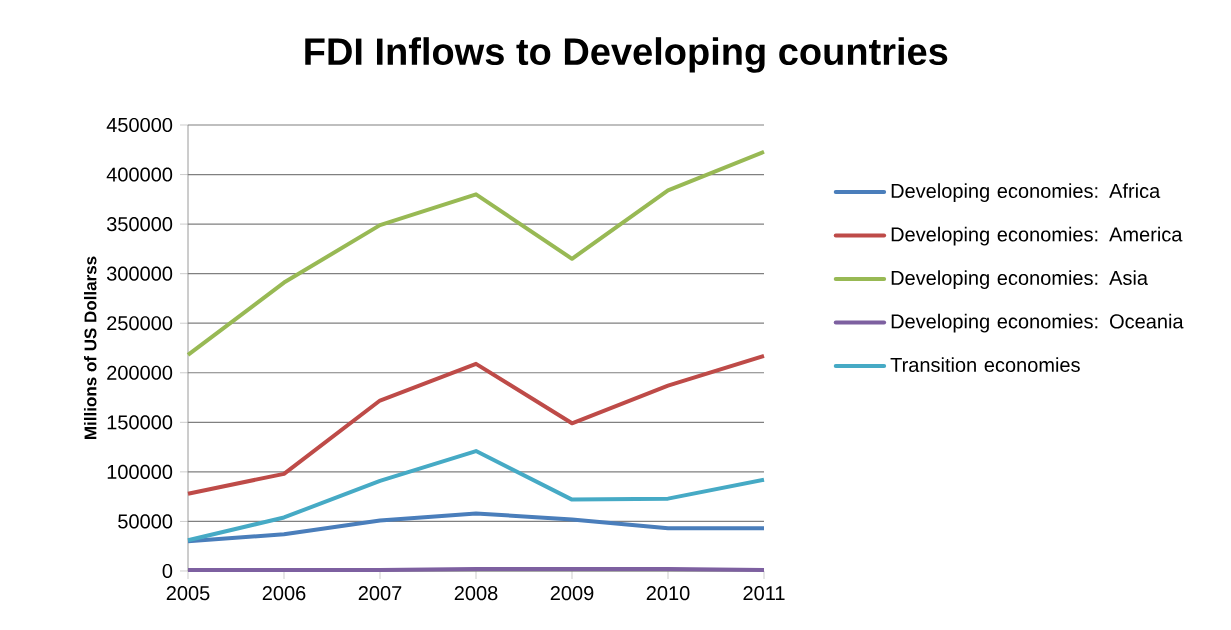  Describe the element at coordinates (668, 593) in the screenshot. I see `x-tick-label: 2010` at that location.